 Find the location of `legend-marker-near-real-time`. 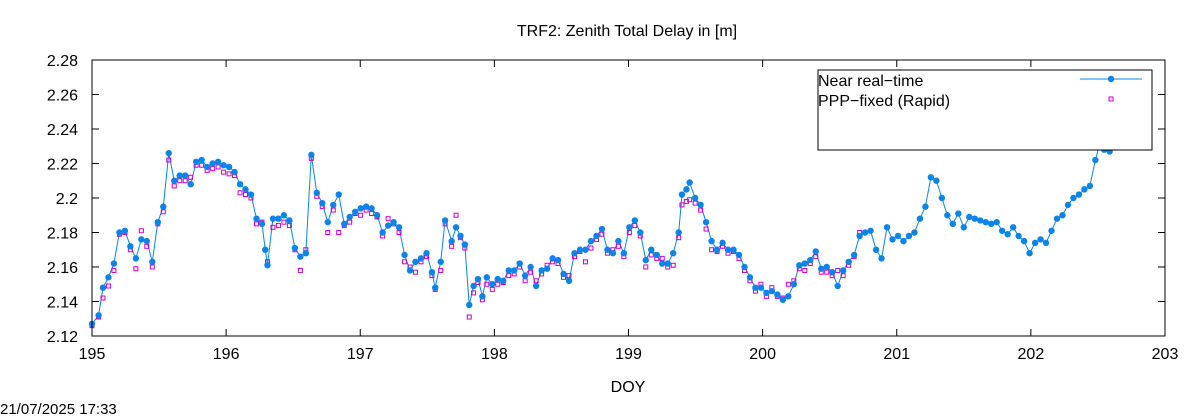

legend-marker-near-real-time is located at coordinates (1111, 79).